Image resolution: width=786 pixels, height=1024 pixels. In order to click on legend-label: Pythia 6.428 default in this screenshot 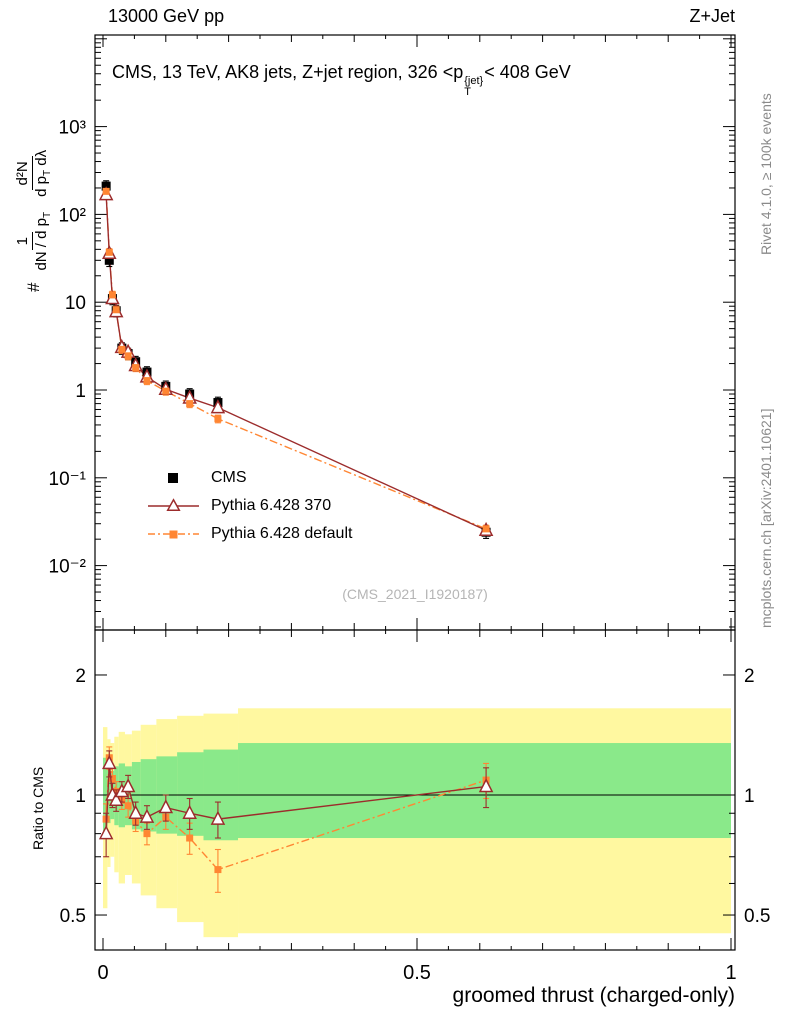, I will do `click(282, 533)`.